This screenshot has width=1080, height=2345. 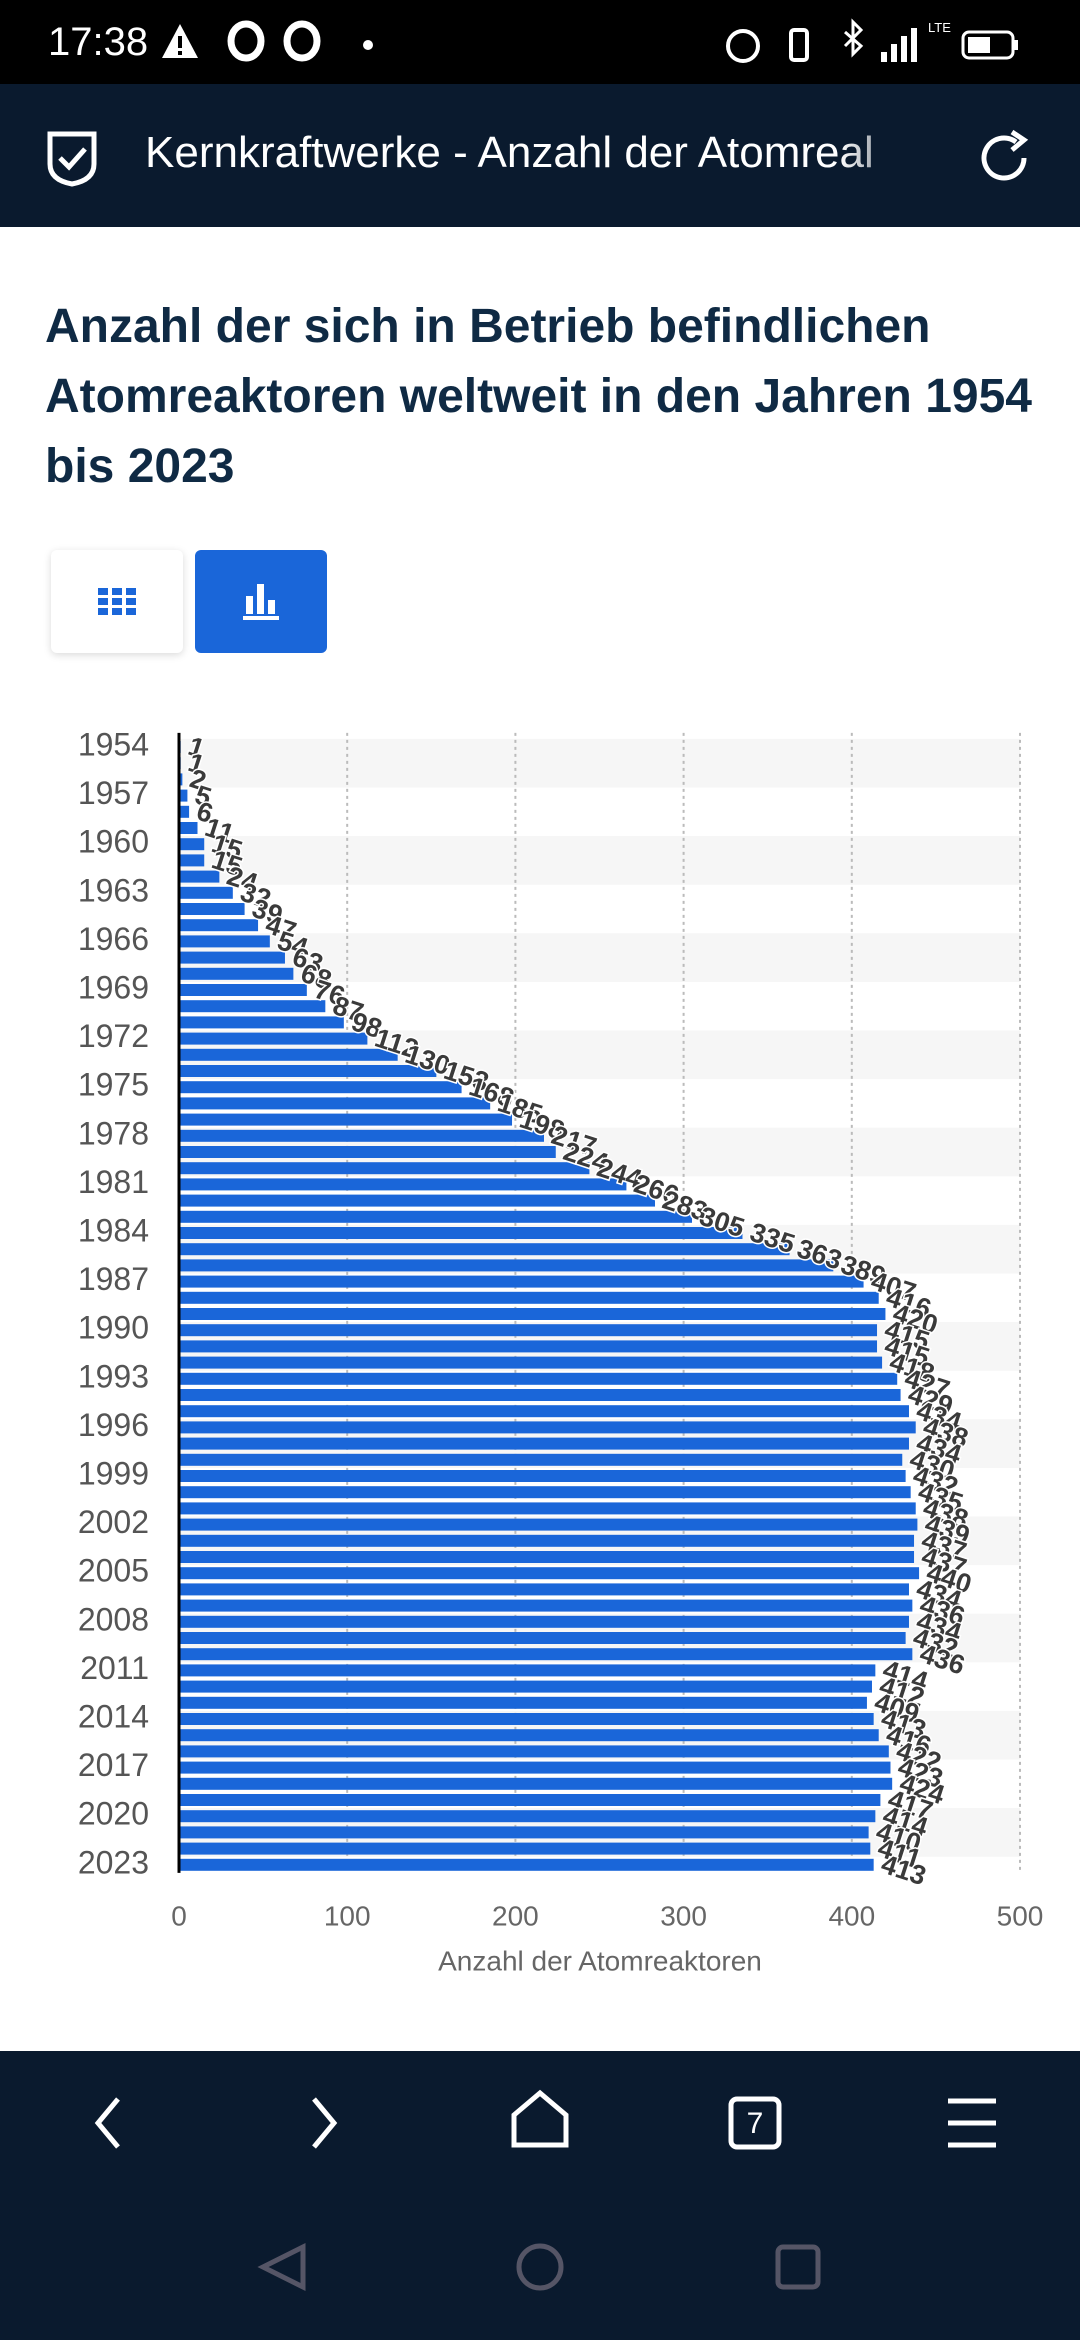 I want to click on table-view-button, so click(x=117, y=601).